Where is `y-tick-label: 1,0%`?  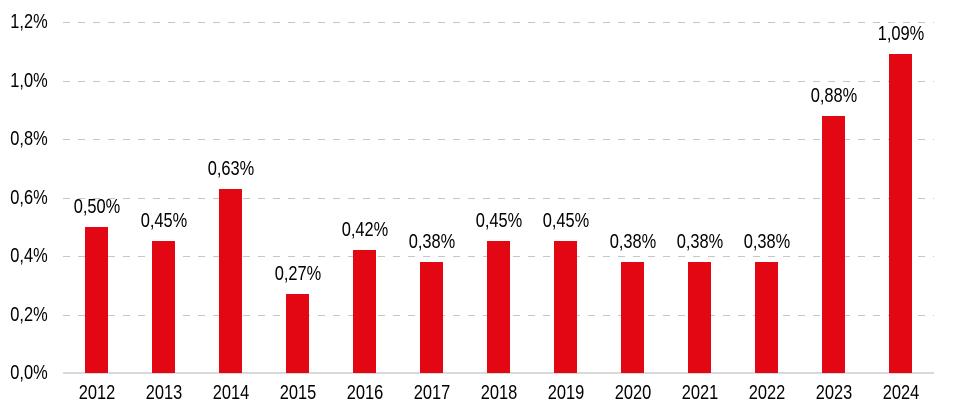
y-tick-label: 1,0% is located at coordinates (29, 80).